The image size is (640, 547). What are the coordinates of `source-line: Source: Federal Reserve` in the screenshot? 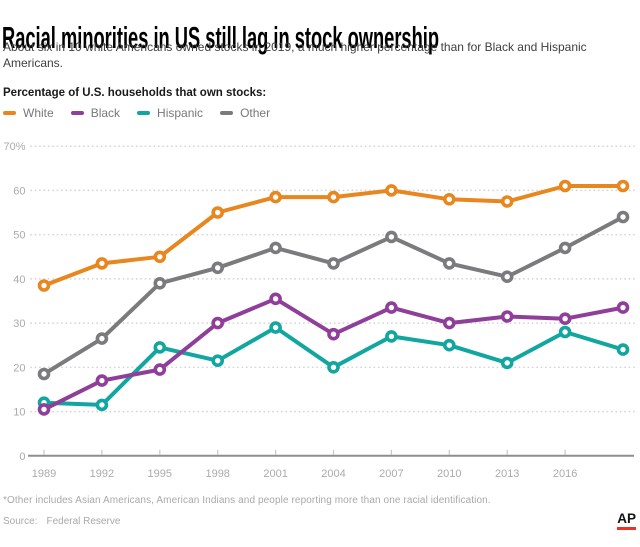 It's located at (61, 521).